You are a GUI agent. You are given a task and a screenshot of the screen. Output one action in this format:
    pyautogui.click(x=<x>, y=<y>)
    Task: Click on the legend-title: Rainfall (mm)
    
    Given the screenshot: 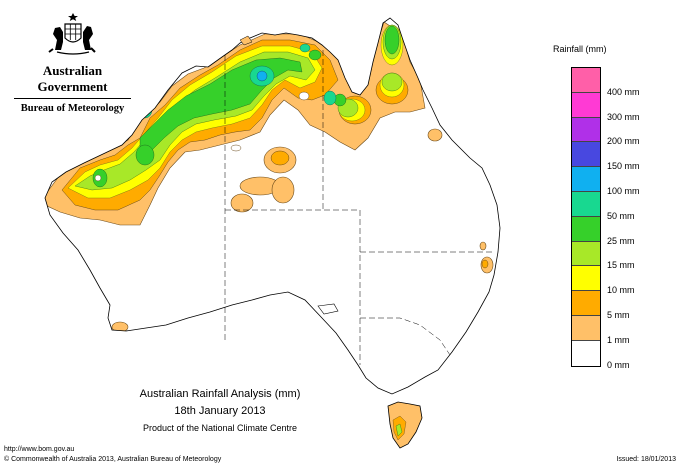 What is the action you would take?
    pyautogui.click(x=580, y=49)
    